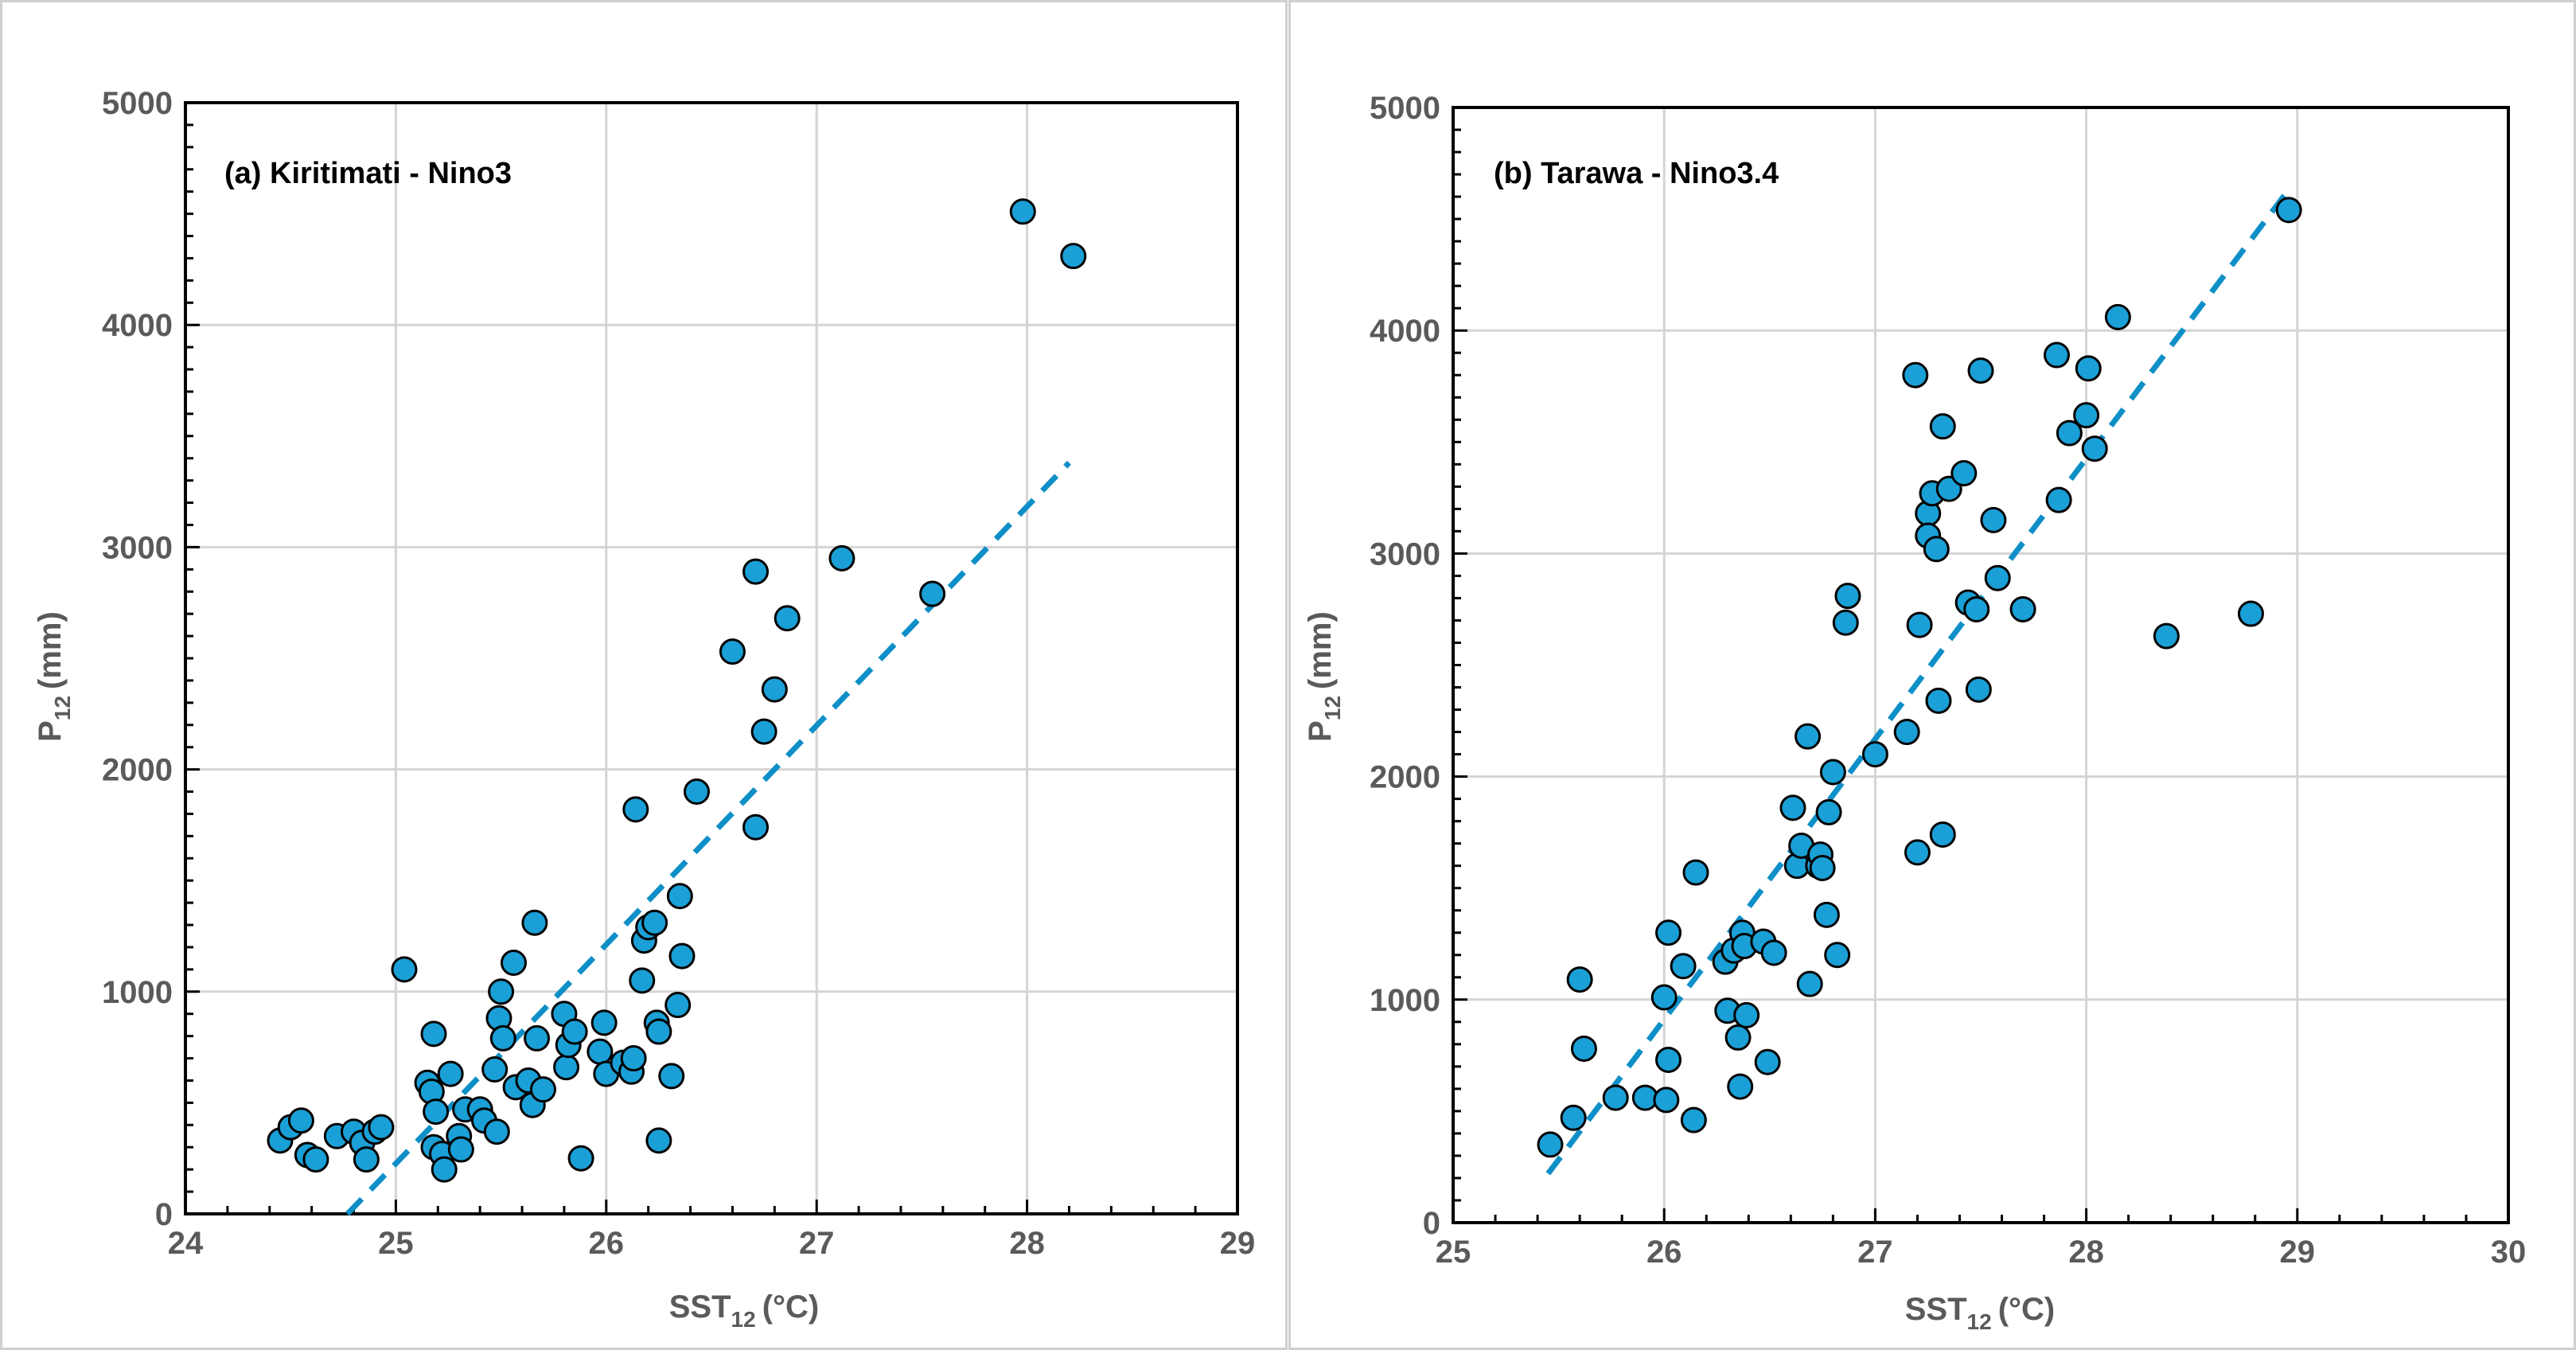 This screenshot has width=2576, height=1350. Describe the element at coordinates (1405, 108) in the screenshot. I see `y-tick-label-b-5: 5000` at that location.